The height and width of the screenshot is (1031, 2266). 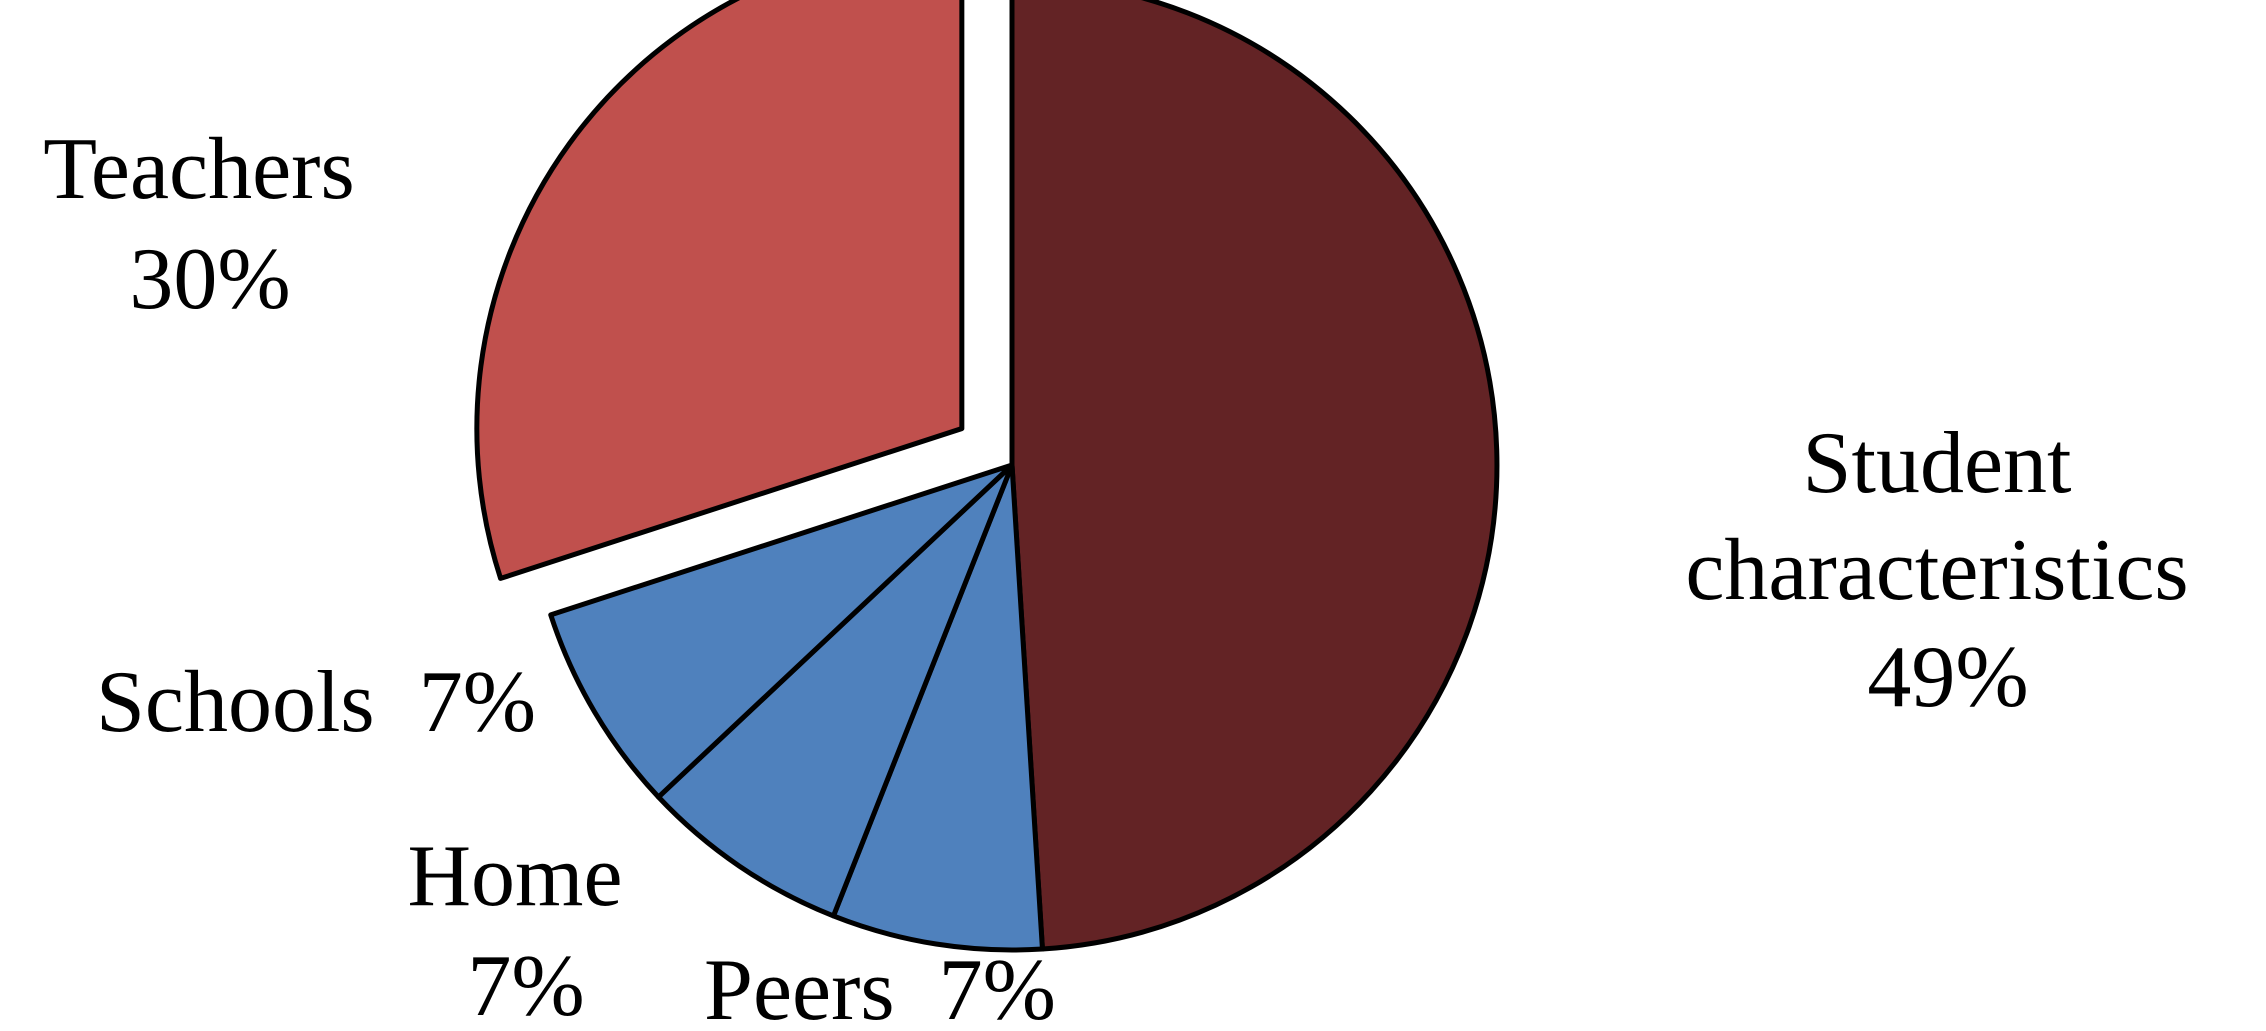 I want to click on pie-slice-teachers, so click(x=719, y=290).